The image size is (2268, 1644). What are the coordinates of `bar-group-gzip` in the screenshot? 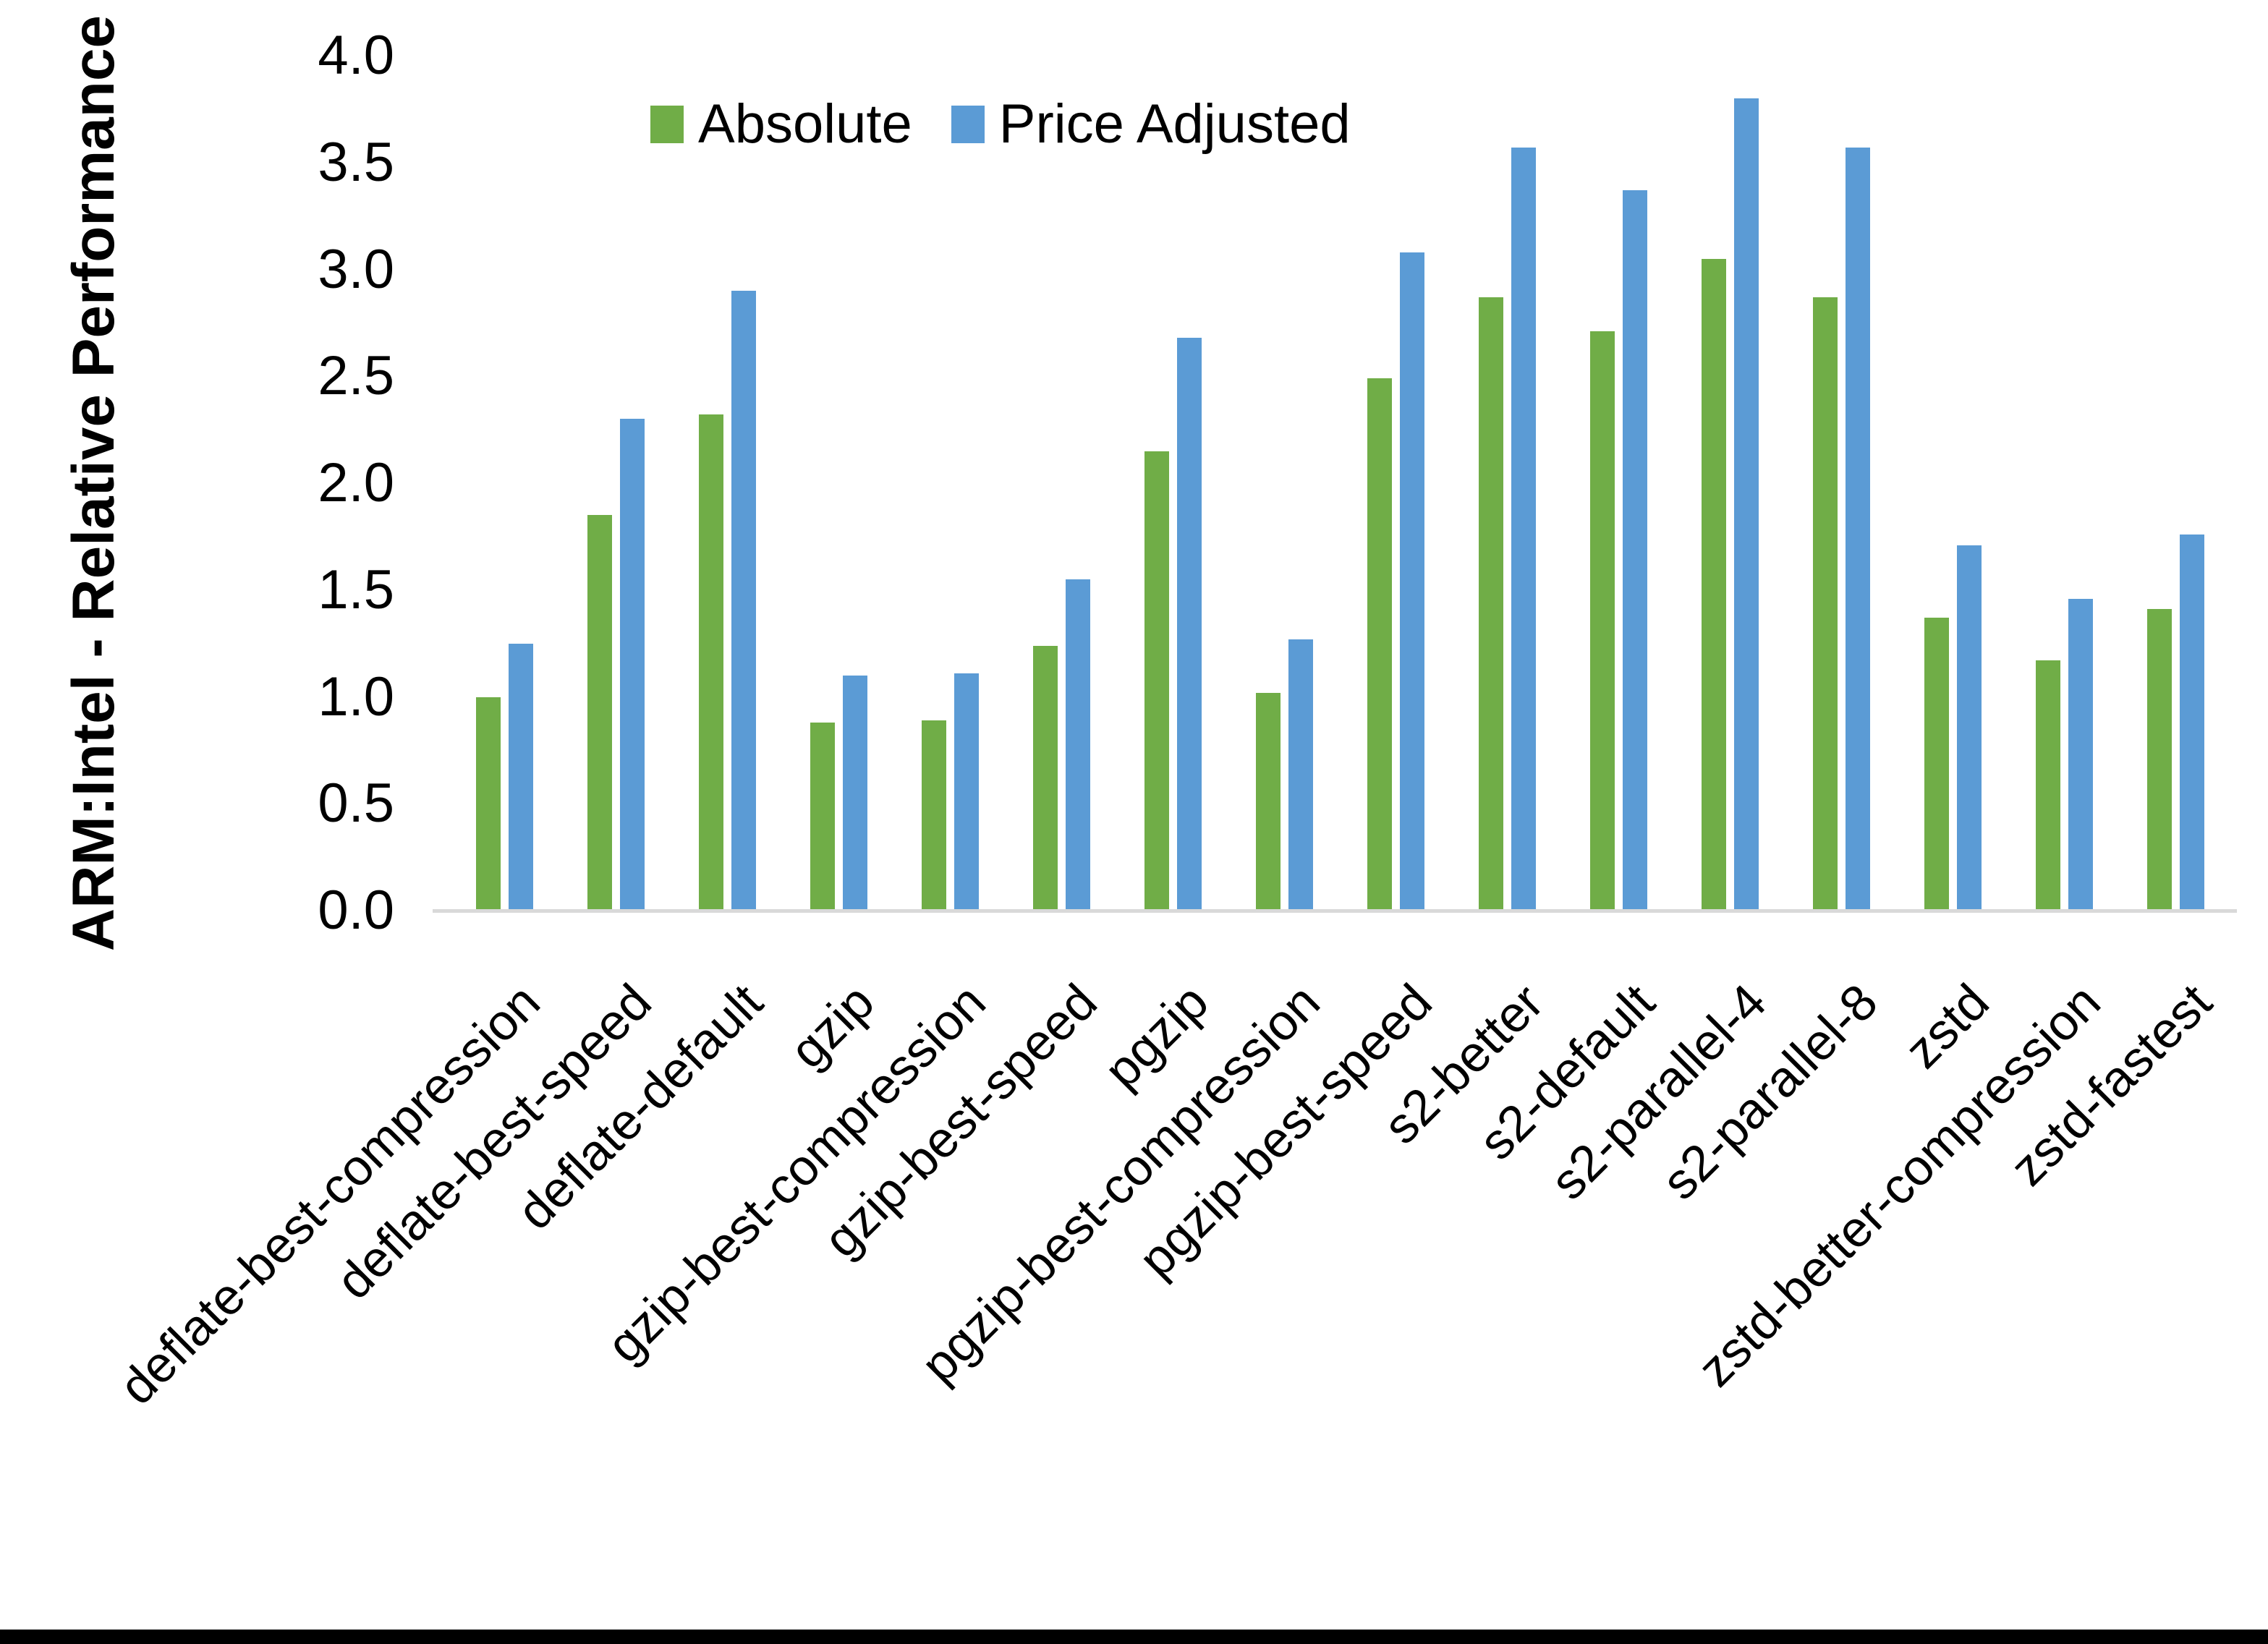 It's located at (839, 483).